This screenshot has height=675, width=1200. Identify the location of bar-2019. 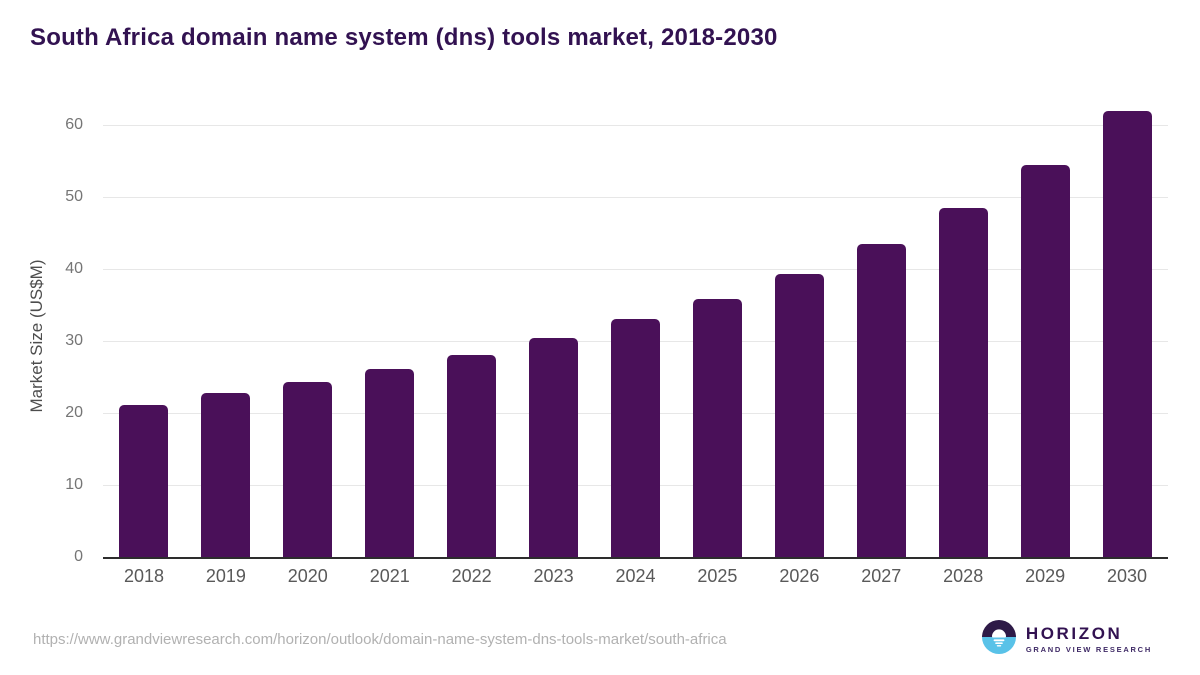
(226, 474).